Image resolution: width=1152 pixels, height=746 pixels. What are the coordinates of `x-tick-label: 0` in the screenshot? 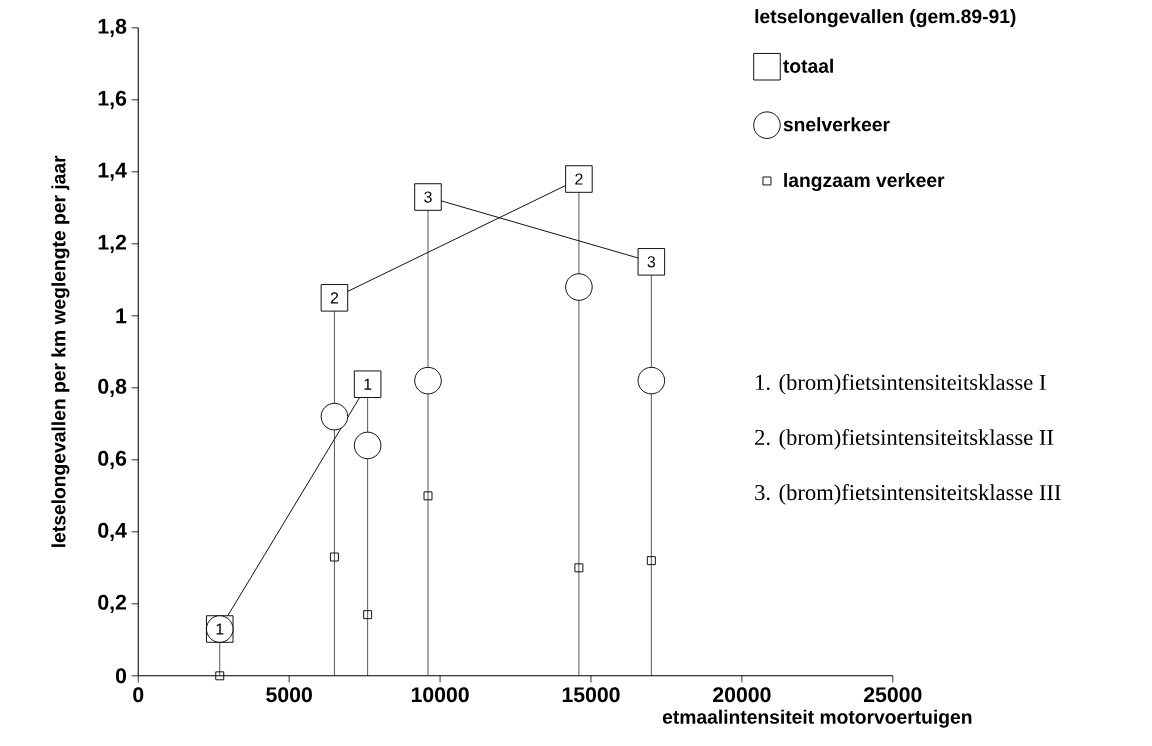 It's located at (138, 695).